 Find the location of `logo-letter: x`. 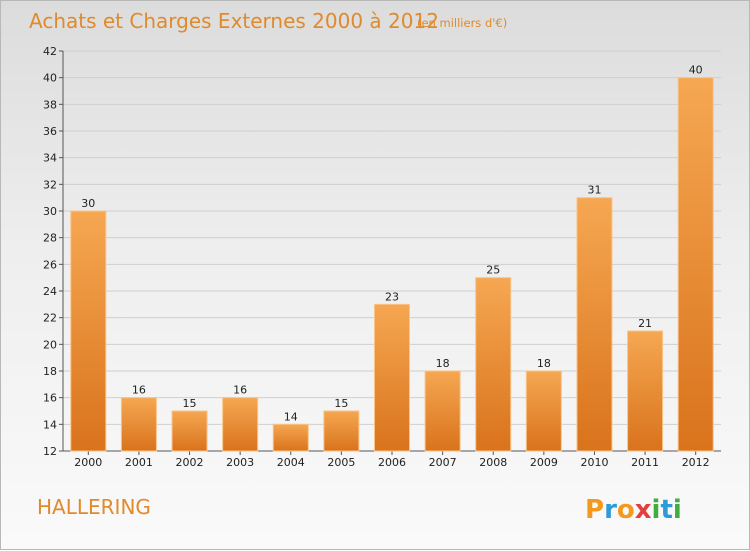

logo-letter: x is located at coordinates (643, 510).